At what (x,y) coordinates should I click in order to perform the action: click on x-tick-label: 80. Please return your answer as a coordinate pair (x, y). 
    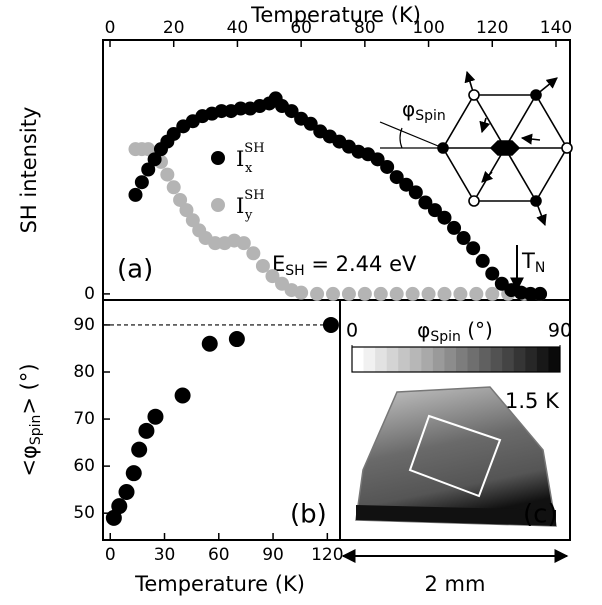
    Looking at the image, I should click on (365, 28).